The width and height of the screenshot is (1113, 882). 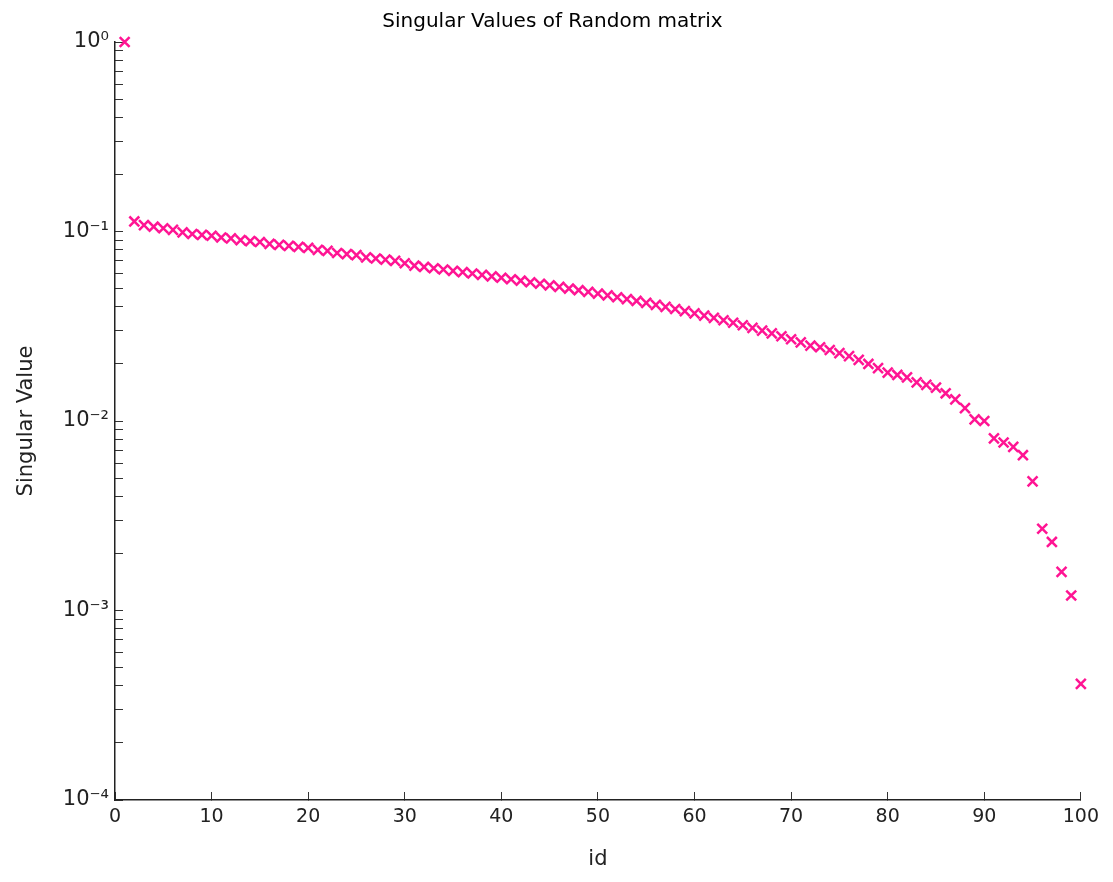 What do you see at coordinates (115, 815) in the screenshot?
I see `x-tick-label: 0` at bounding box center [115, 815].